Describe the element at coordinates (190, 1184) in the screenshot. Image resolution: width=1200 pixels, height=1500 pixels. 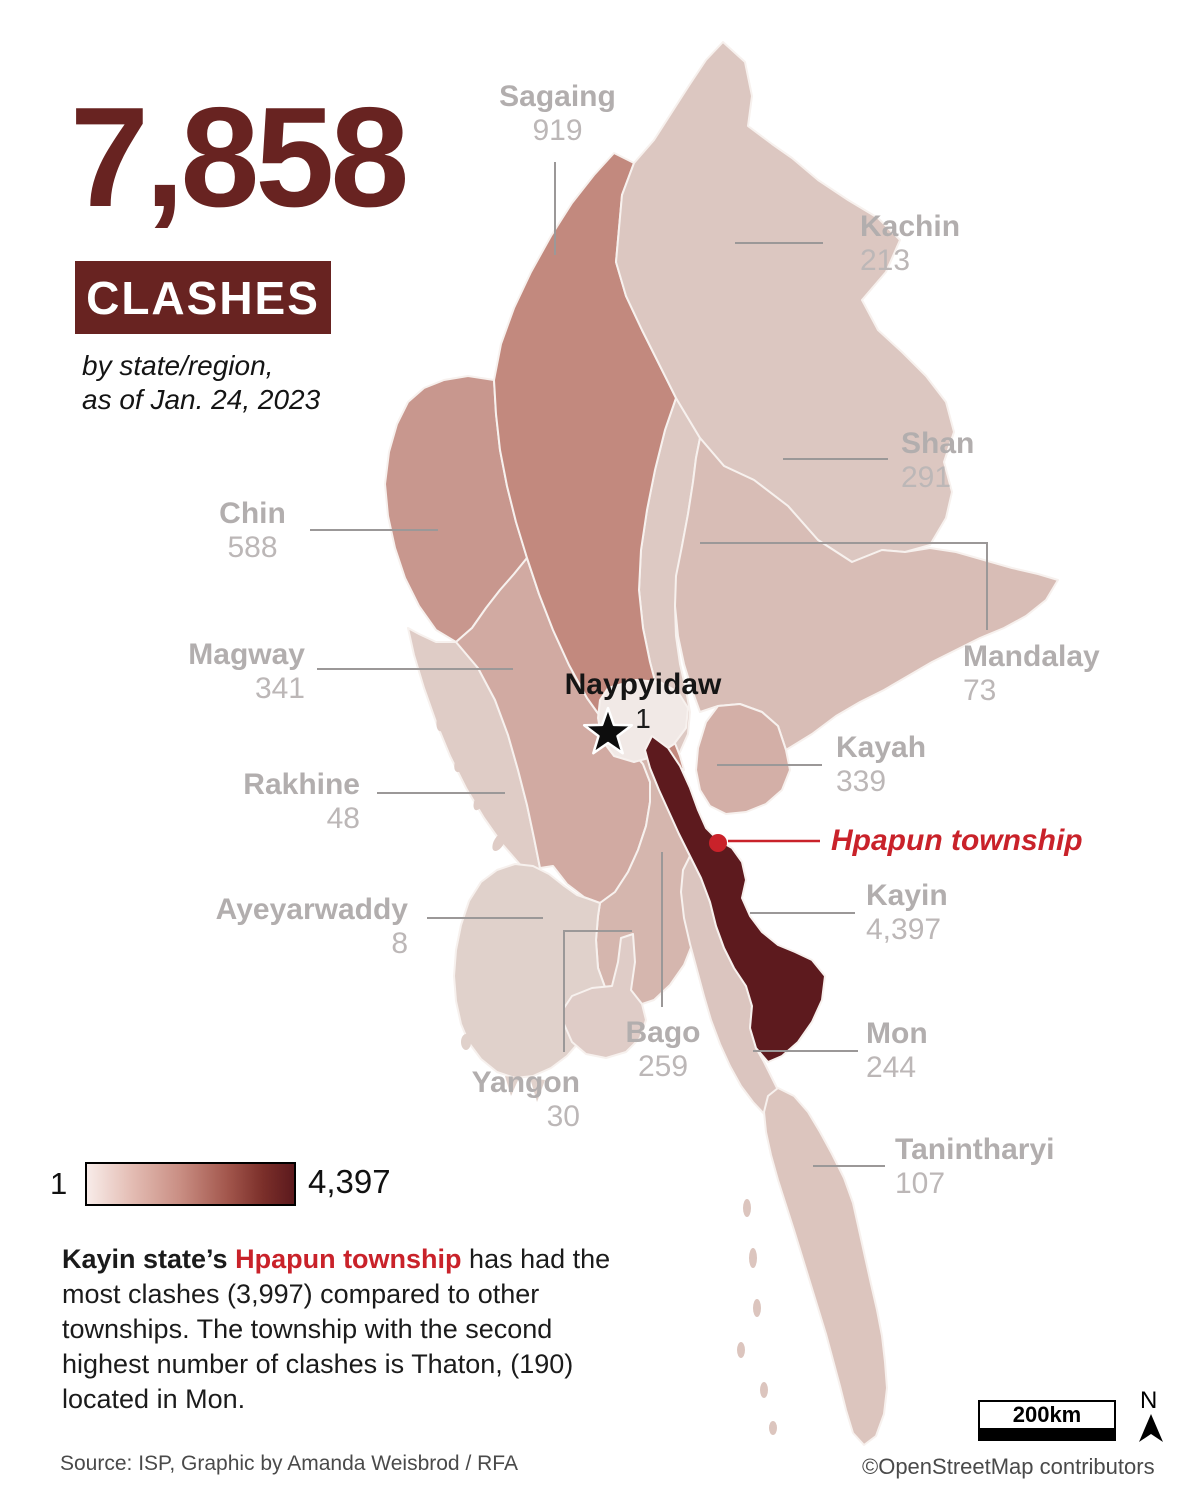
I see `legend-gradient-bar` at that location.